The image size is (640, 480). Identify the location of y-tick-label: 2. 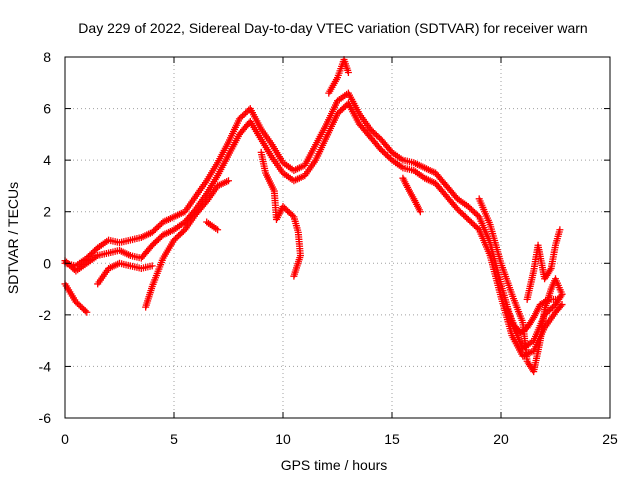
(47, 212).